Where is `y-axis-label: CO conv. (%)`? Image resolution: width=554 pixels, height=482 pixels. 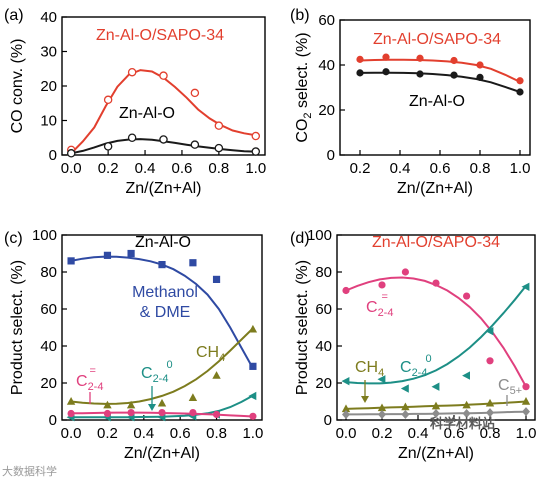 y-axis-label: CO conv. (%) is located at coordinates (17, 86).